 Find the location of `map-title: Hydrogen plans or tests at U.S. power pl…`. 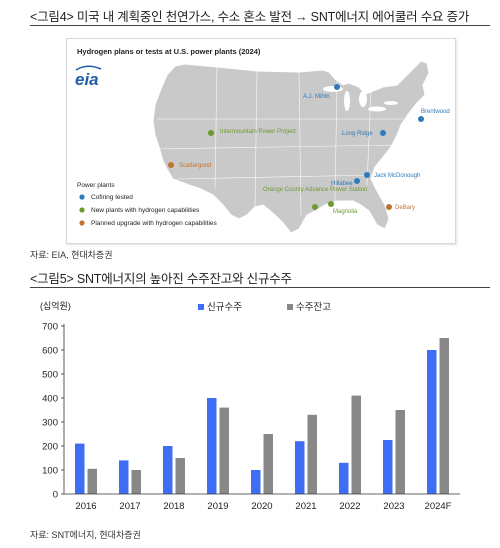

map-title: Hydrogen plans or tests at U.S. power pl… is located at coordinates (169, 51).